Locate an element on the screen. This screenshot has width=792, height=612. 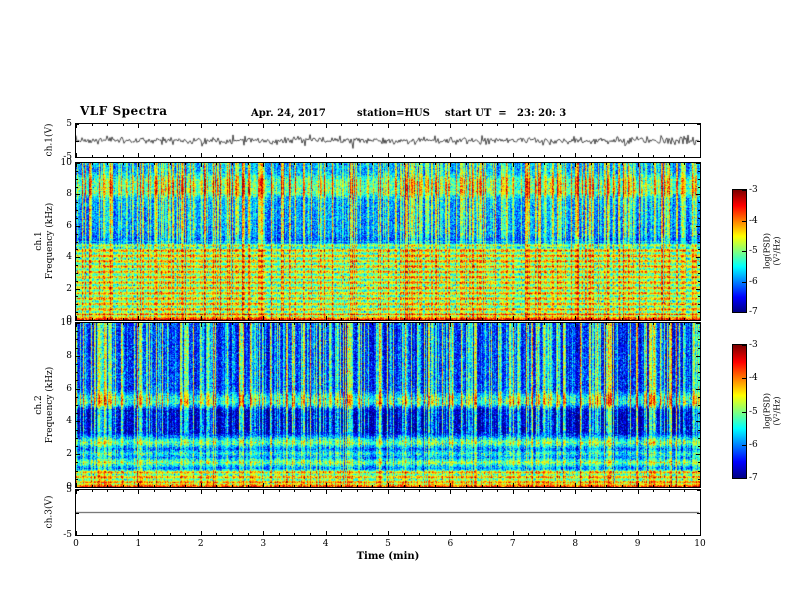
colorbar-tick-label: -6 is located at coordinates (753, 281).